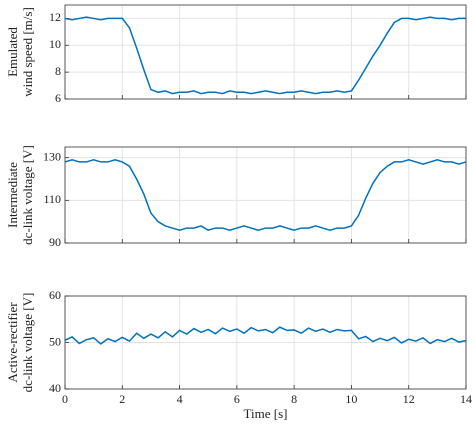 The height and width of the screenshot is (427, 474). I want to click on x-tick-label: 6, so click(237, 399).